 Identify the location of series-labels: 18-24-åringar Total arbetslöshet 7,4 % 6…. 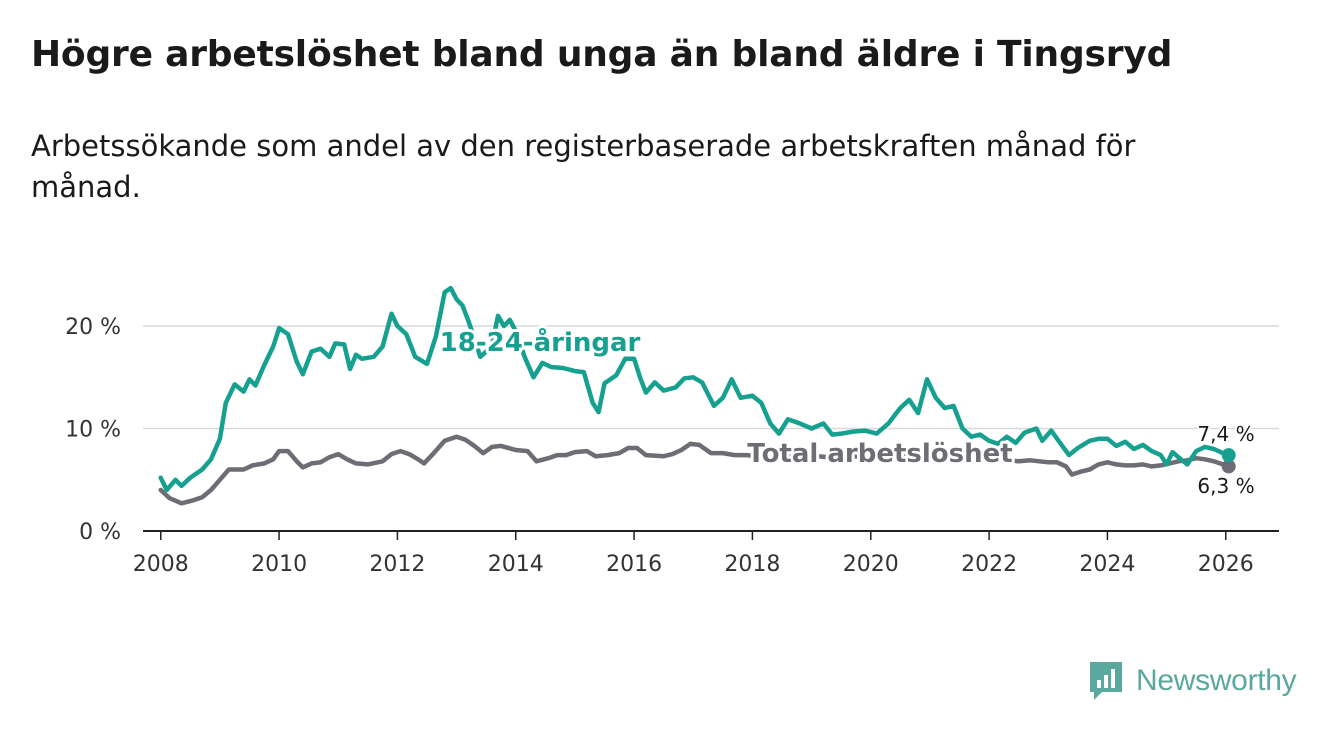
(847, 411).